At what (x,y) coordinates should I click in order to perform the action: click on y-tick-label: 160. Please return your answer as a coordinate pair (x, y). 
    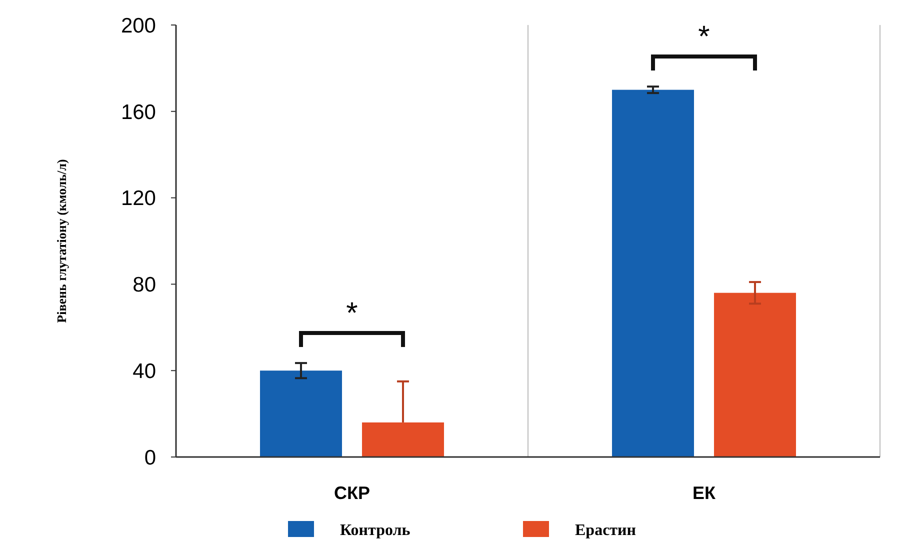
    Looking at the image, I should click on (138, 112).